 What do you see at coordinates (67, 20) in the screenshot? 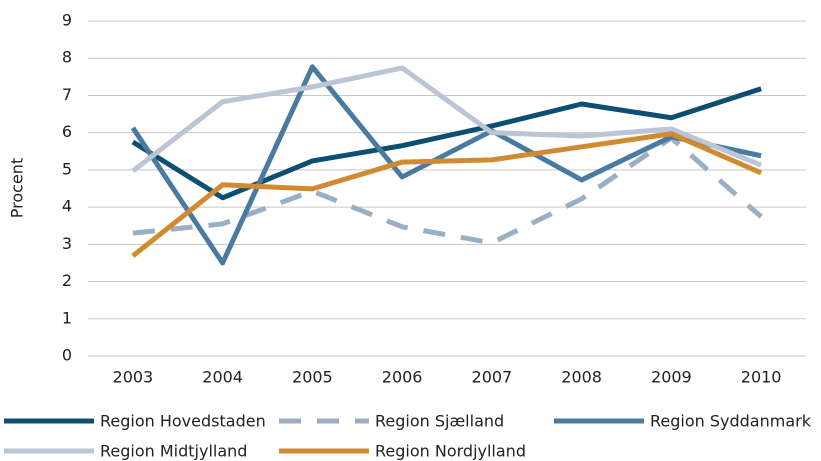
I see `y-tick-label: 9` at bounding box center [67, 20].